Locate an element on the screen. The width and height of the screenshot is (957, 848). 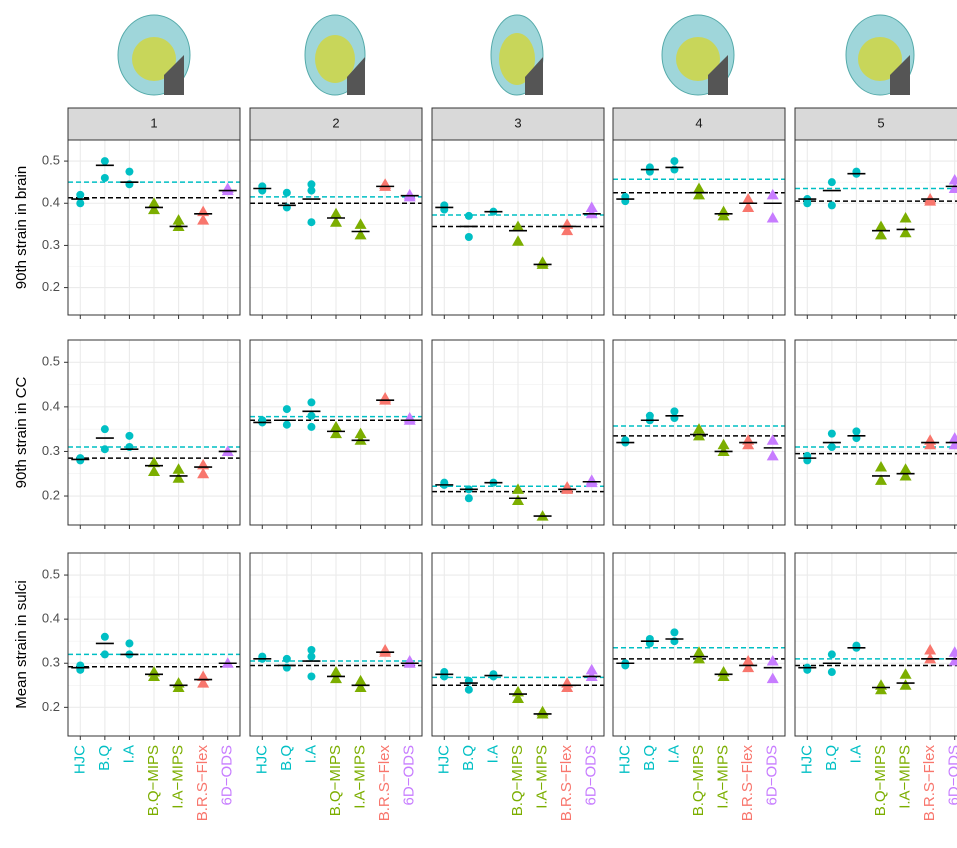
facet-label: 2 is located at coordinates (335, 122).